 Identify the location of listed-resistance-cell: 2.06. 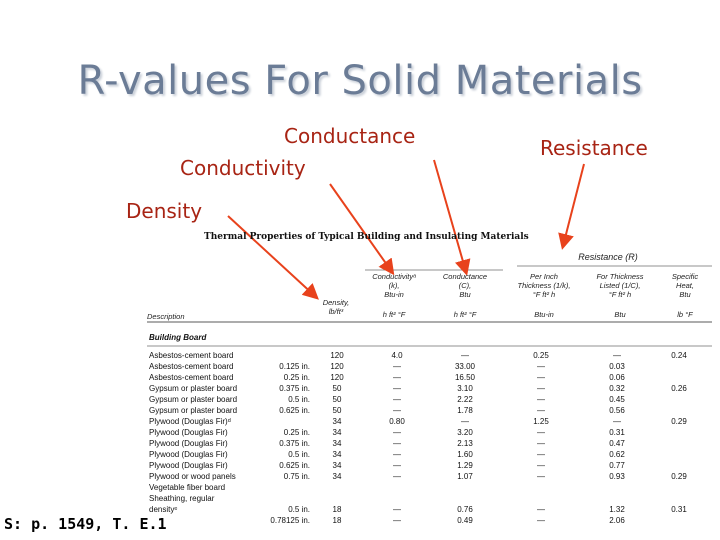
(617, 520).